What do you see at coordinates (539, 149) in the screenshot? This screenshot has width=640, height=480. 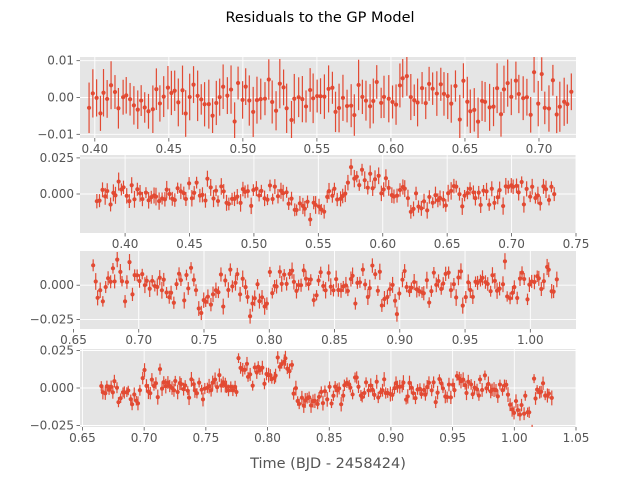 I see `x-tick-label: 0.70` at bounding box center [539, 149].